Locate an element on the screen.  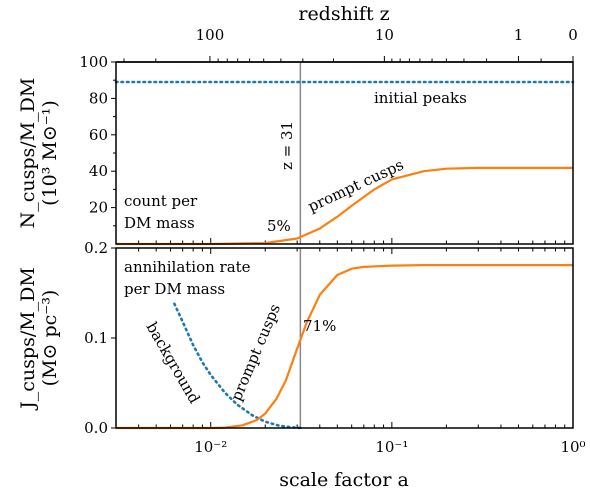
top-y-label-line1: N_cusps/M_DM is located at coordinates (28, 153).